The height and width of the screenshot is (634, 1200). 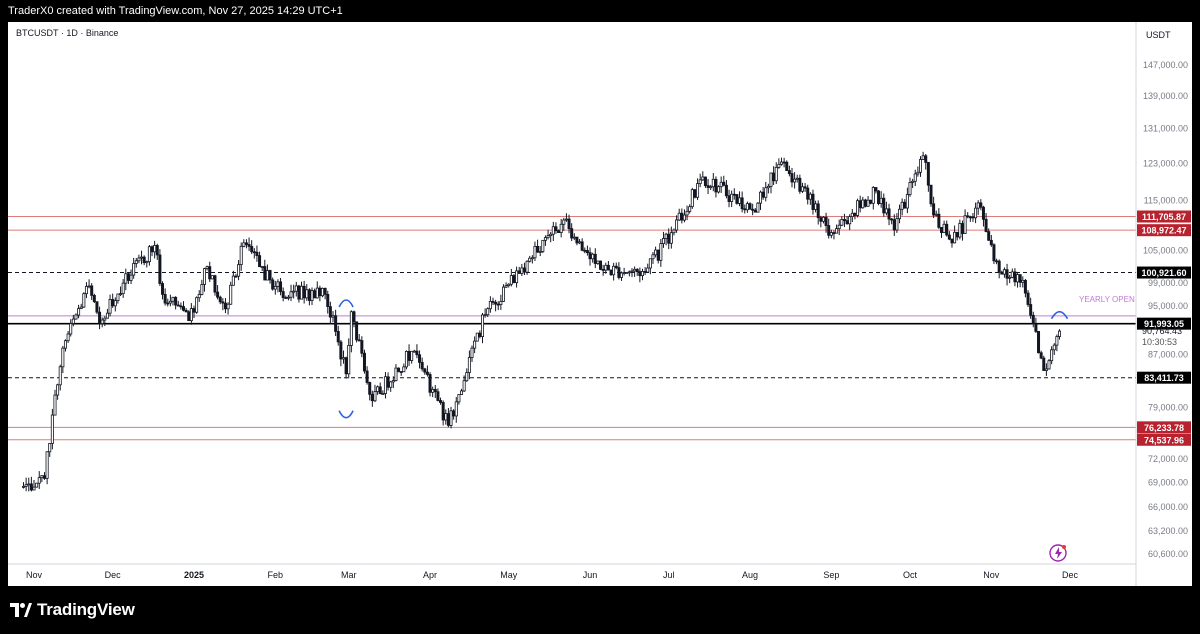 What do you see at coordinates (113, 575) in the screenshot?
I see `x-tick-label: Dec` at bounding box center [113, 575].